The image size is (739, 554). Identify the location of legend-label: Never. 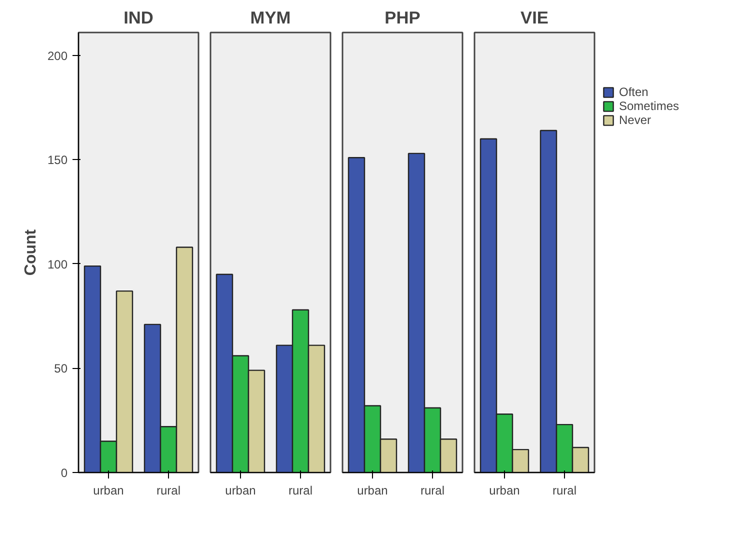
(635, 120).